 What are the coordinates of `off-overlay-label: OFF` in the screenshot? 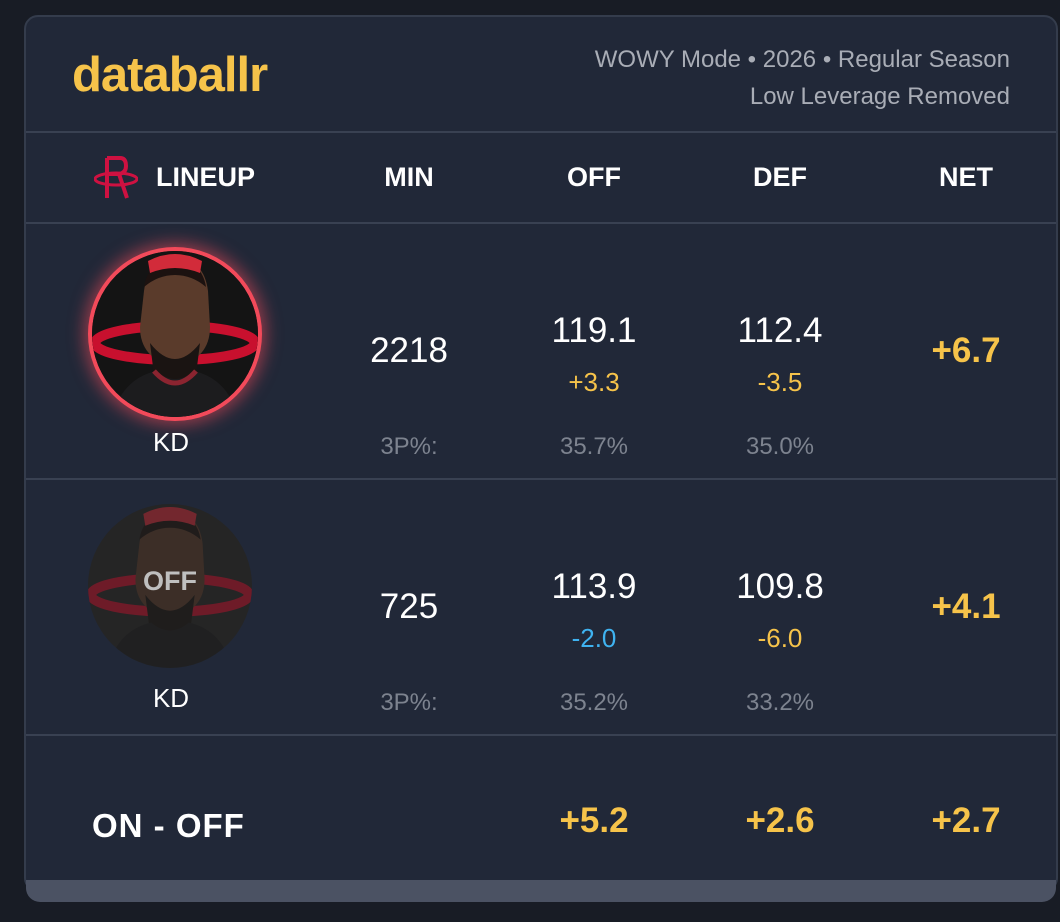 It's located at (170, 581).